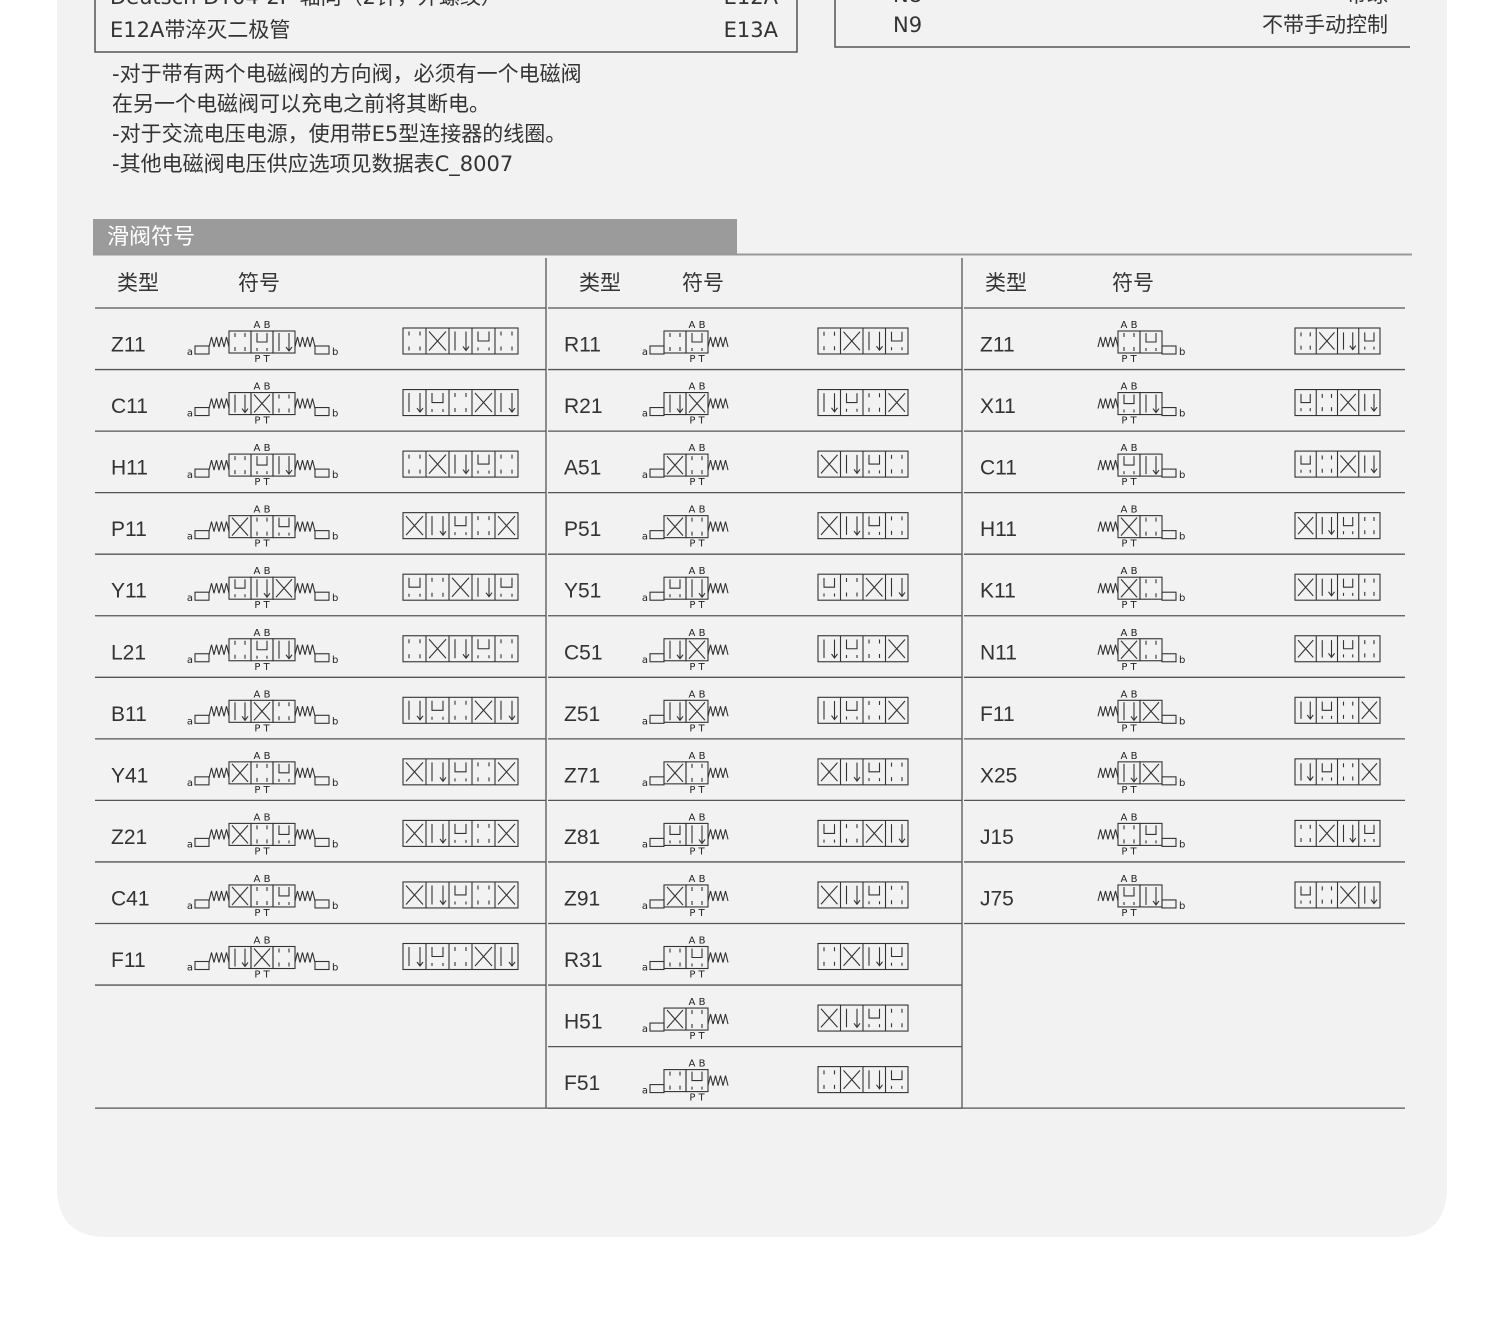  Describe the element at coordinates (129, 529) in the screenshot. I see `type-code: P11` at that location.